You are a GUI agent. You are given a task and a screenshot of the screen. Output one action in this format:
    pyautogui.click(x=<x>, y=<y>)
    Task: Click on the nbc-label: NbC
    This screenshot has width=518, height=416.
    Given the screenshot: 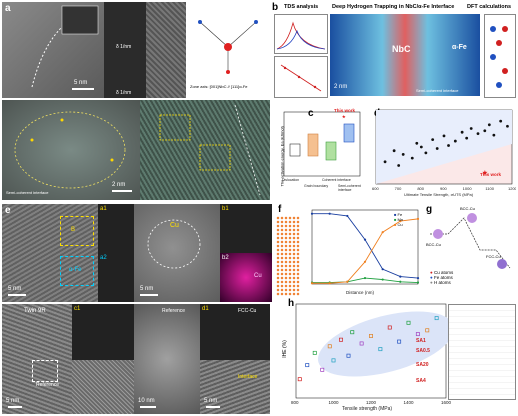 What is the action you would take?
    pyautogui.click(x=401, y=49)
    